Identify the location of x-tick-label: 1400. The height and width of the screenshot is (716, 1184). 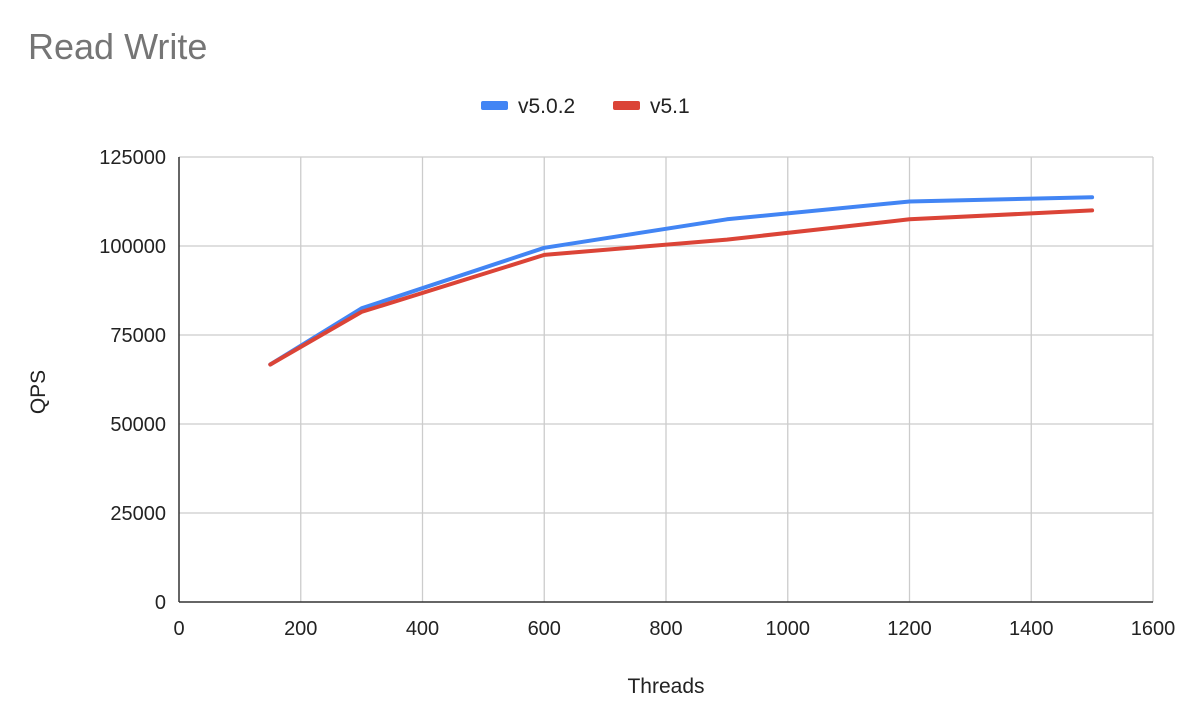
(1031, 629).